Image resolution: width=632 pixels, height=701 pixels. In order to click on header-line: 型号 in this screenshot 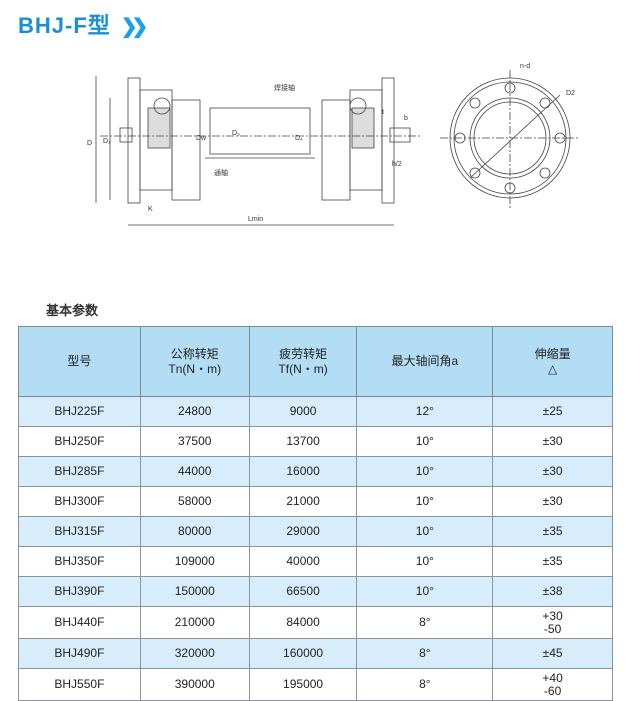, I will do `click(79, 361)`.